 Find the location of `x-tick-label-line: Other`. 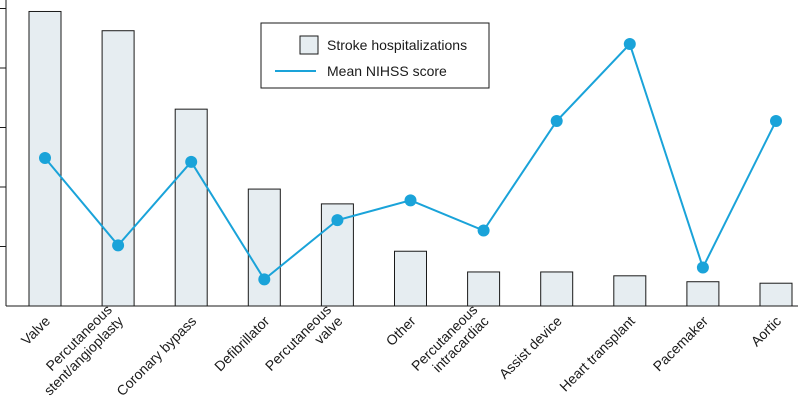

x-tick-label-line: Other is located at coordinates (401, 331).